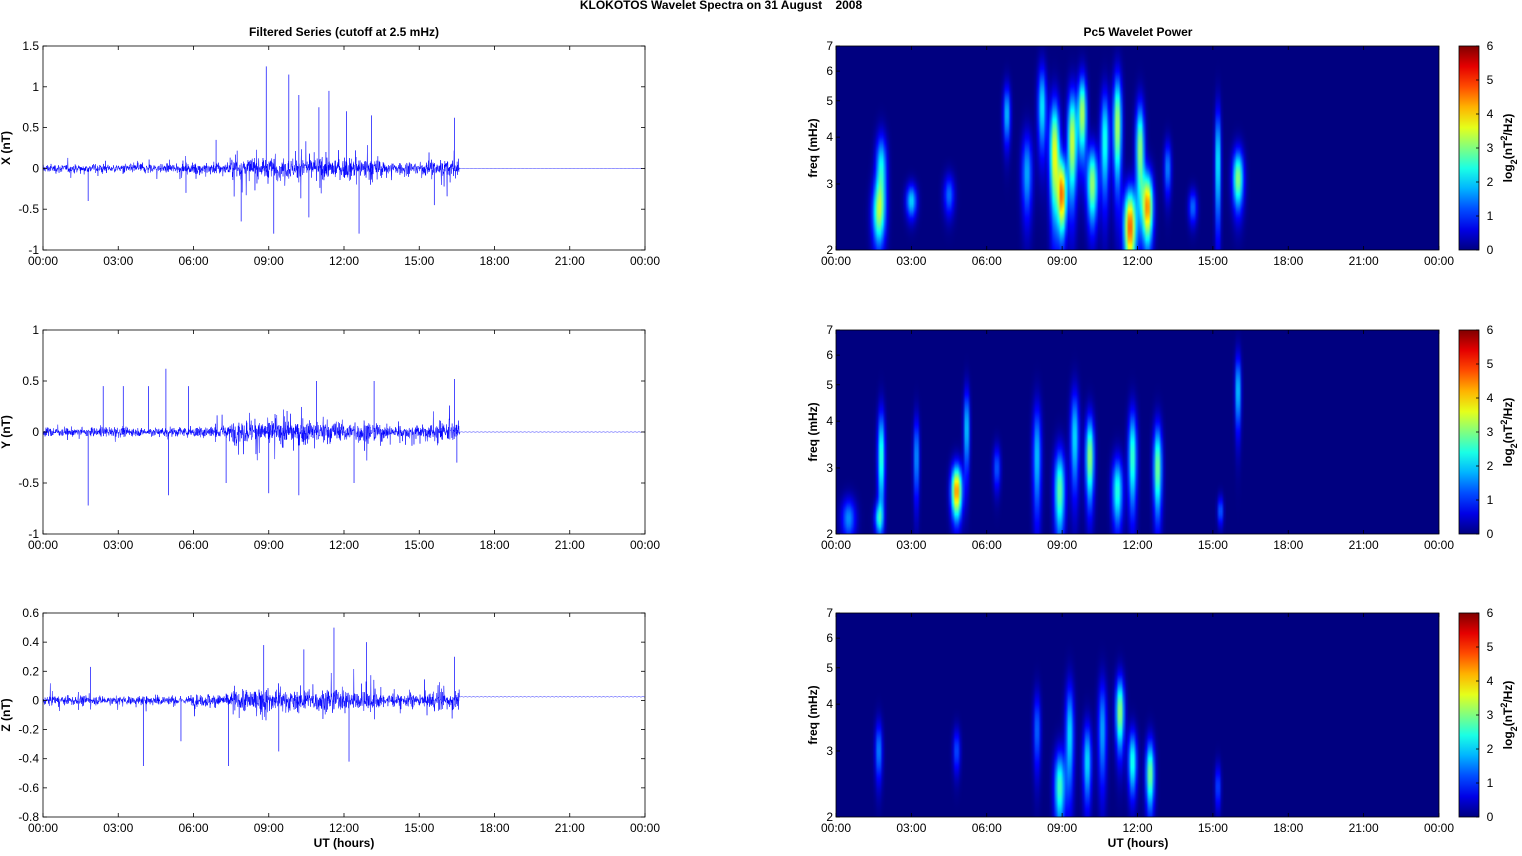 The width and height of the screenshot is (1522, 856). What do you see at coordinates (1490, 749) in the screenshot?
I see `power-z-colorbar-tick-label: 2` at bounding box center [1490, 749].